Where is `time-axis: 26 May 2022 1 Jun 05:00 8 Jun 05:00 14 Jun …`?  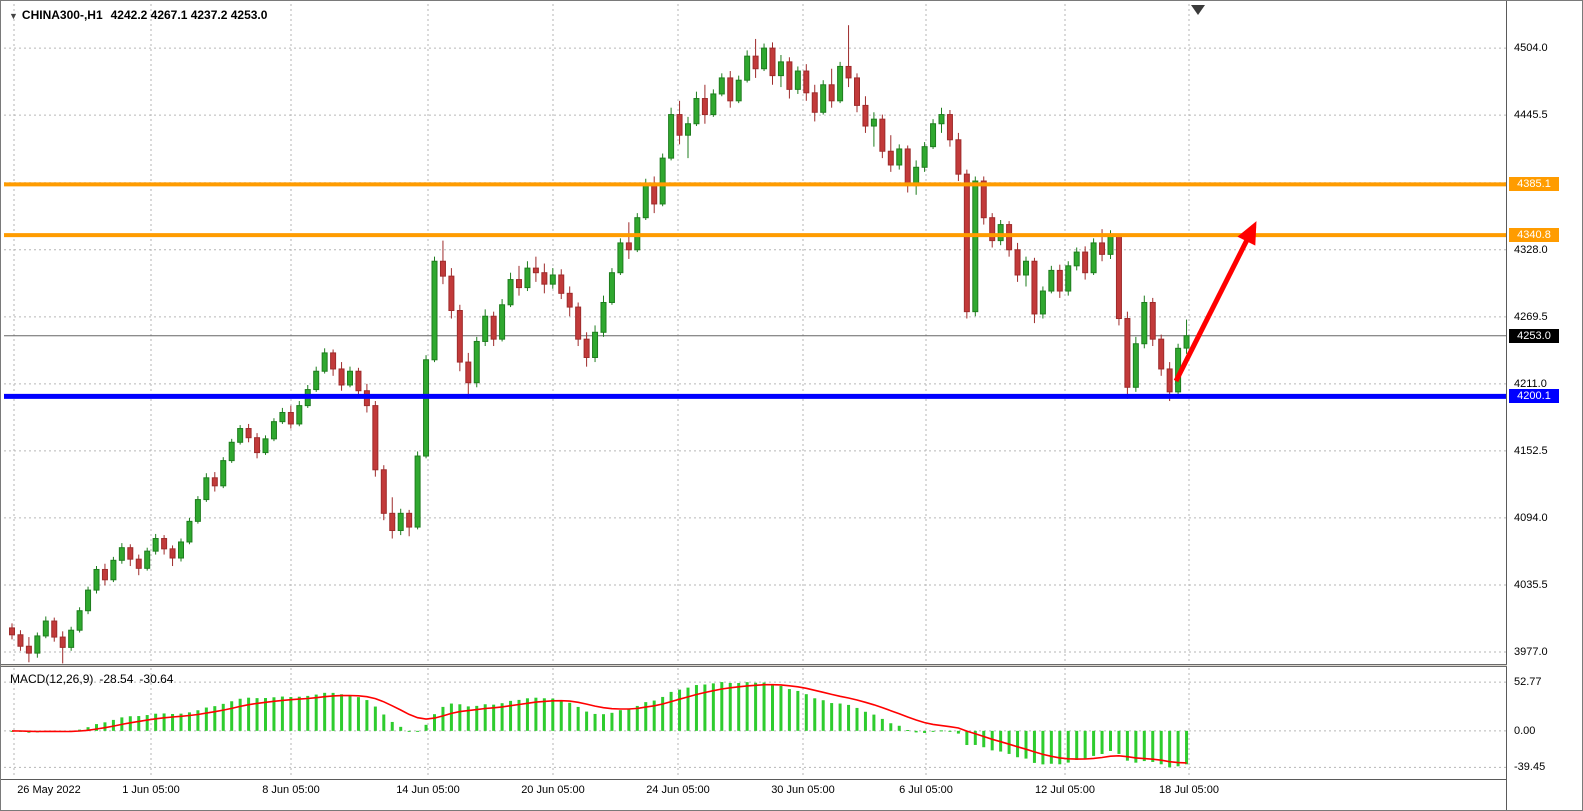
time-axis: 26 May 2022 1 Jun 05:00 8 Jun 05:00 14 Jun … is located at coordinates (755, 795).